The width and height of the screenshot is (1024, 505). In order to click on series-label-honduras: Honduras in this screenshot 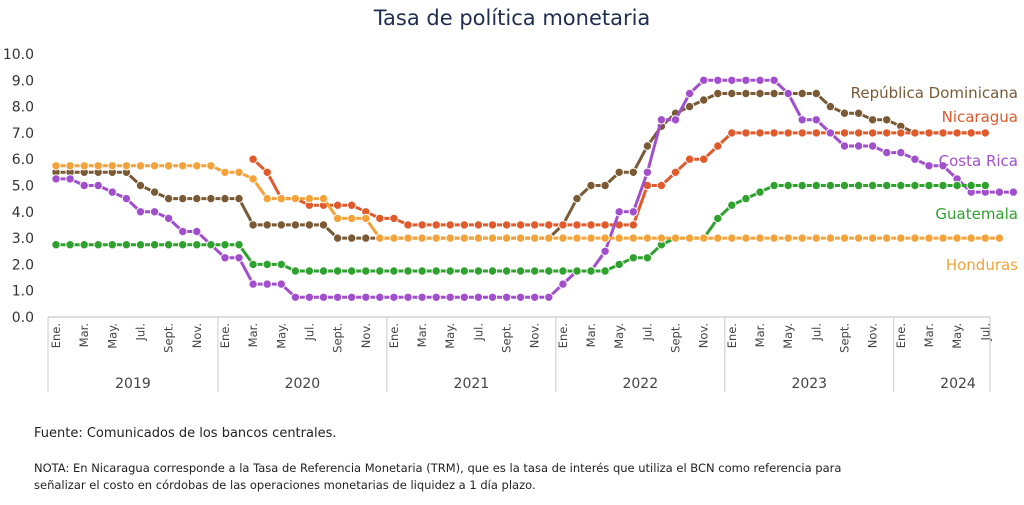, I will do `click(982, 265)`.